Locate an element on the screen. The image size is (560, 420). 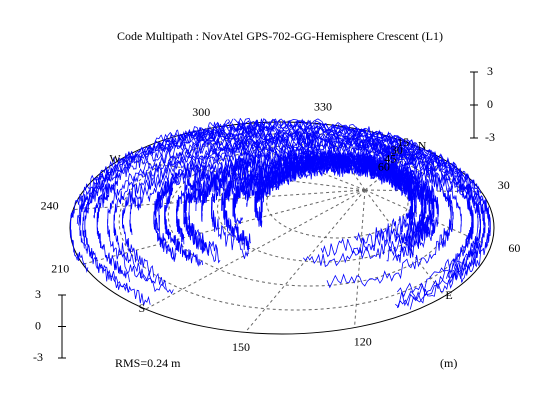
azimuth-label: 60 is located at coordinates (514, 248).